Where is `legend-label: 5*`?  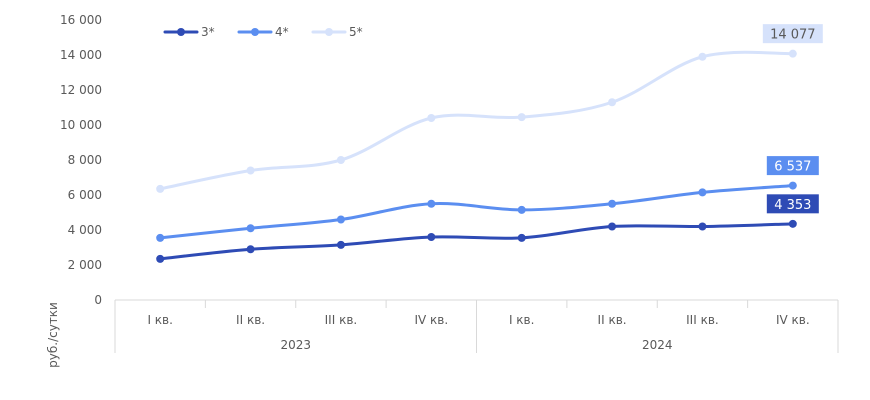 legend-label: 5* is located at coordinates (356, 32).